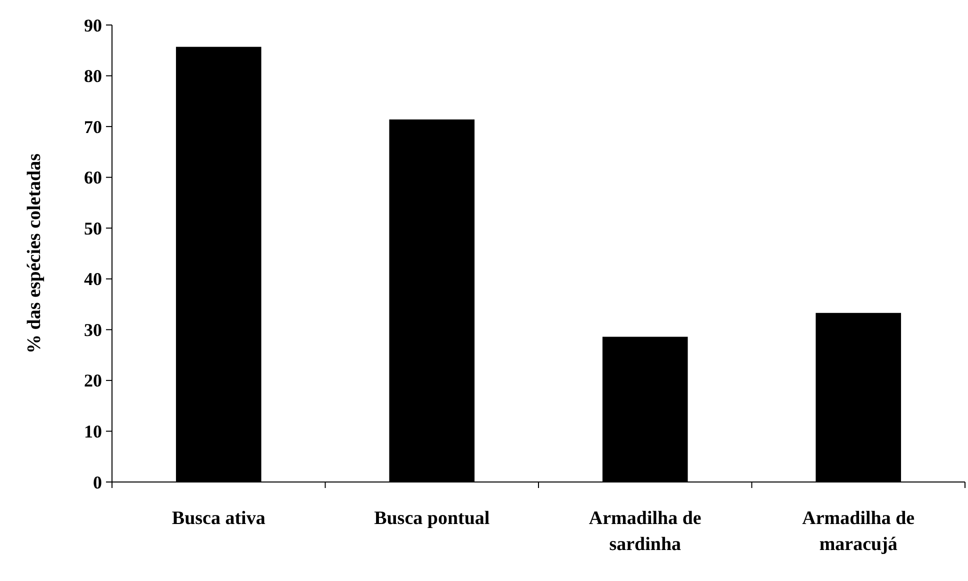 This screenshot has height=581, width=968. What do you see at coordinates (97, 482) in the screenshot?
I see `y-tick-label: 0` at bounding box center [97, 482].